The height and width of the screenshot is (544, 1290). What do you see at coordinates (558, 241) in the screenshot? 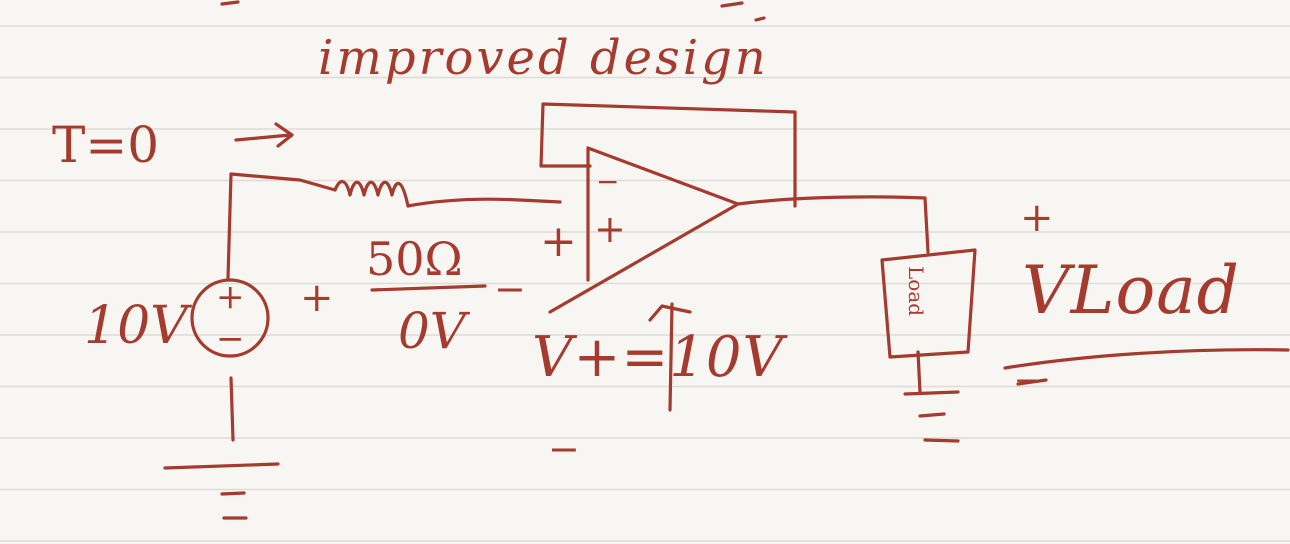
I see `input-plus-sign: +` at bounding box center [558, 241].